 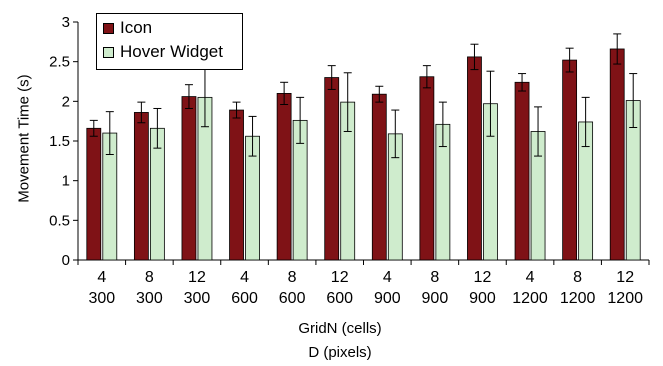 I want to click on legend-item-hover-widget: Hover Widget, so click(x=163, y=52).